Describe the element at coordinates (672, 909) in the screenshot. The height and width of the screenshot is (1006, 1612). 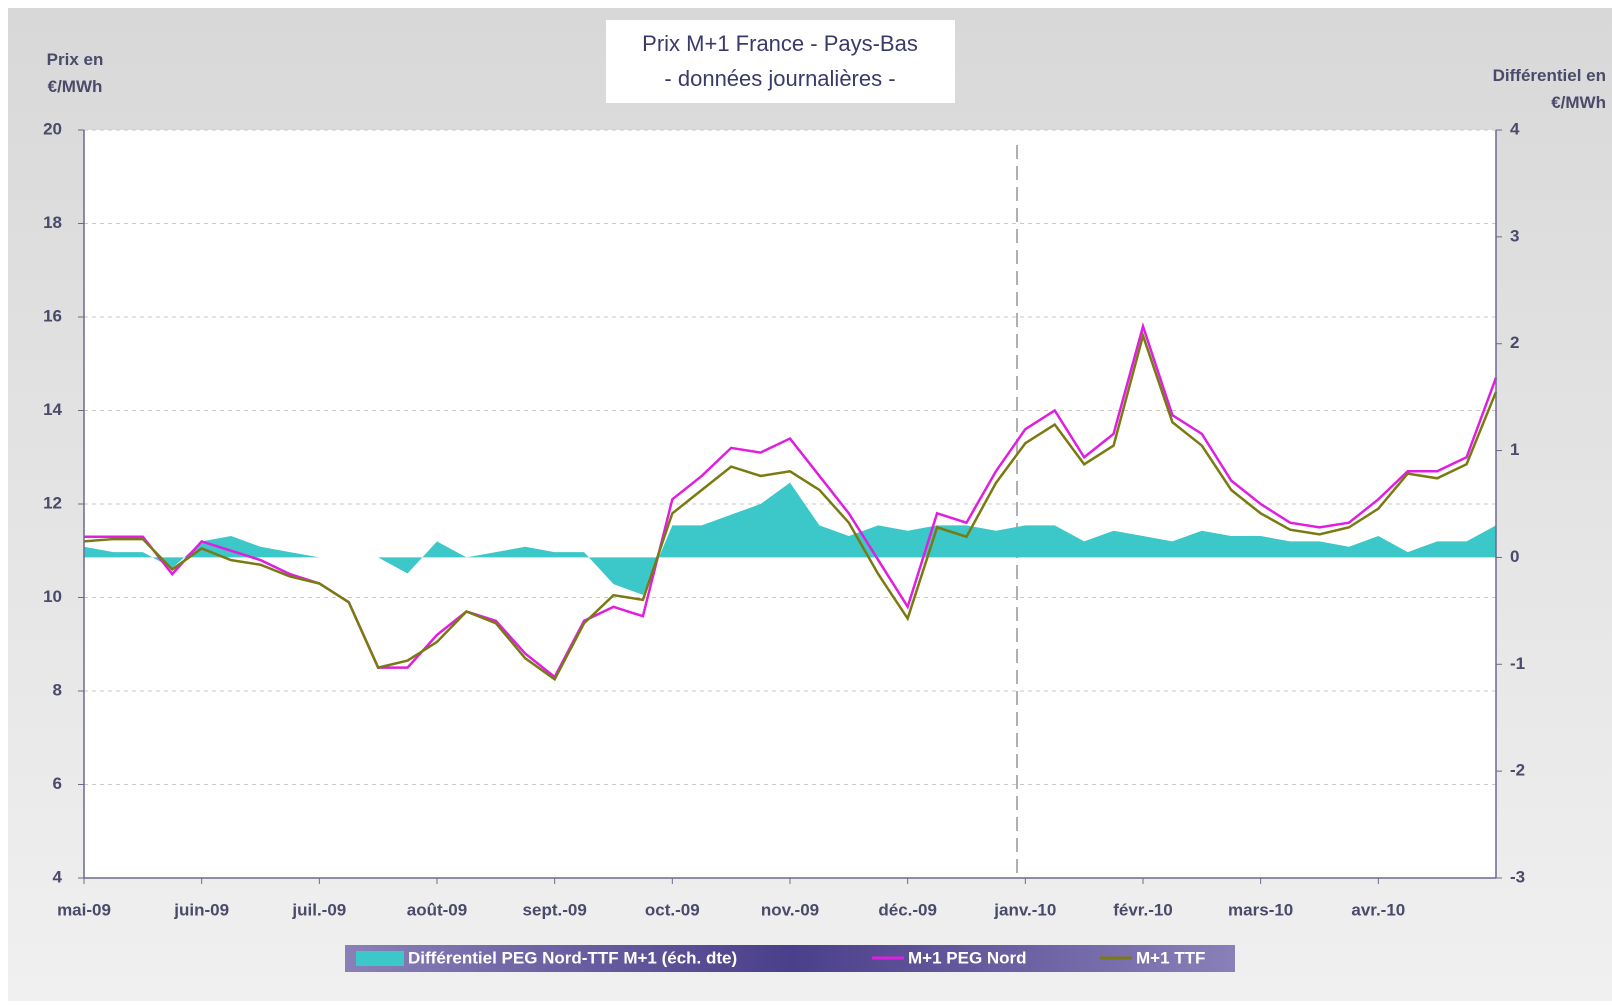
I see `x-tick-label: oct.-09` at that location.